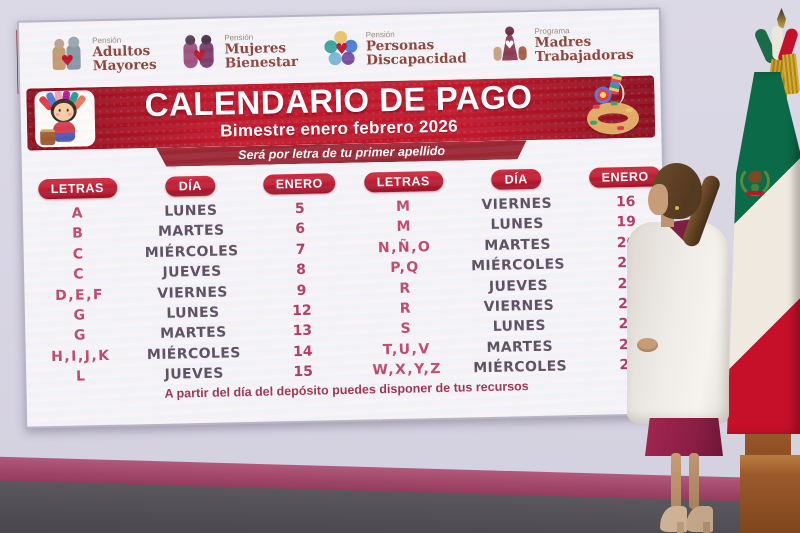  Describe the element at coordinates (584, 55) in the screenshot. I see `program-name-line2: Trabajadoras` at that location.